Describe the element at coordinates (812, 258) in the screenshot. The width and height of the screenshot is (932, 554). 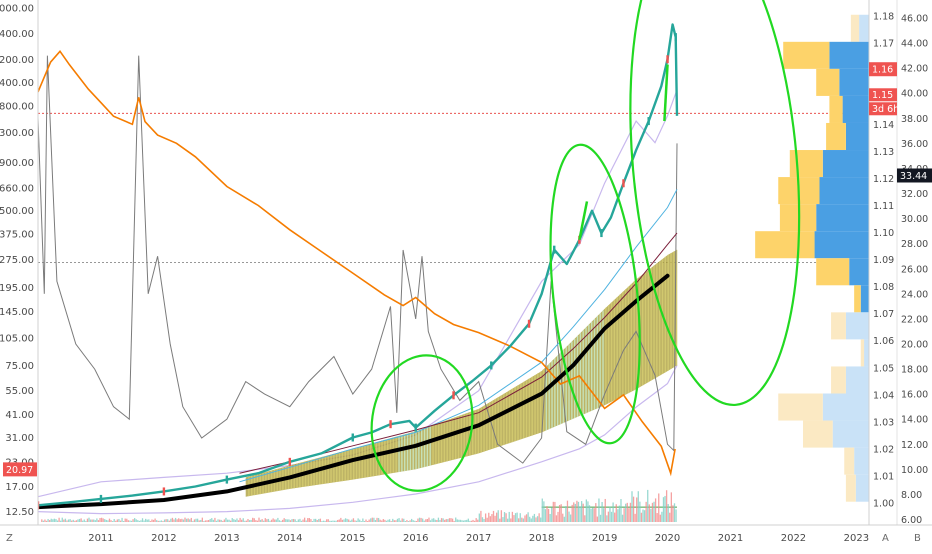
I see `volume-profile` at that location.